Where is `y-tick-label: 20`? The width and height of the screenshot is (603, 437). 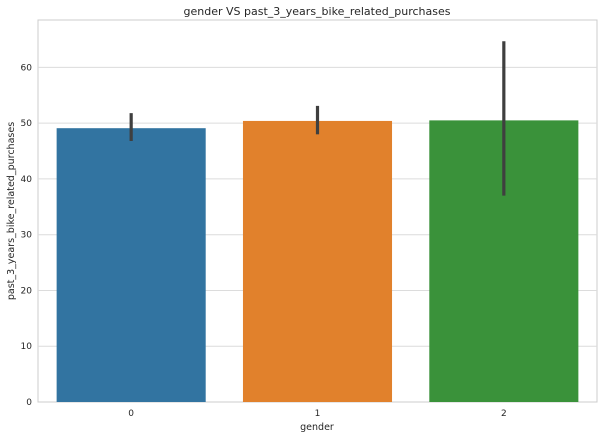
y-tick-label: 20 is located at coordinates (27, 291).